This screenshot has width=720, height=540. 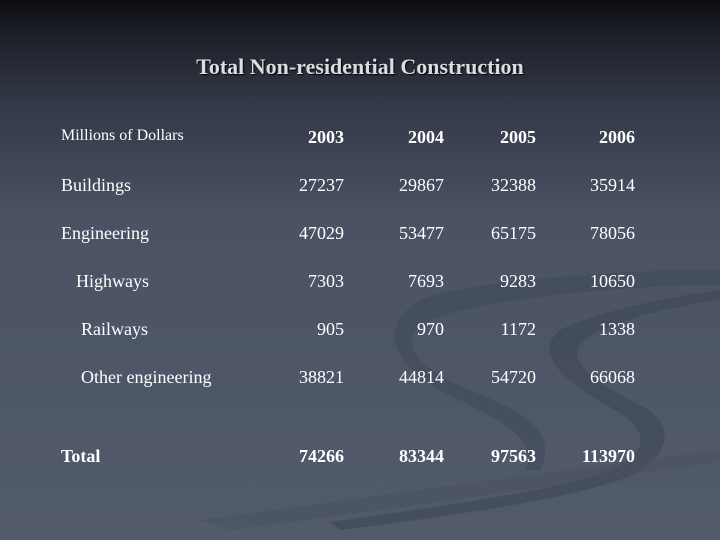 What do you see at coordinates (326, 281) in the screenshot?
I see `cell-highways-2003: 7303` at bounding box center [326, 281].